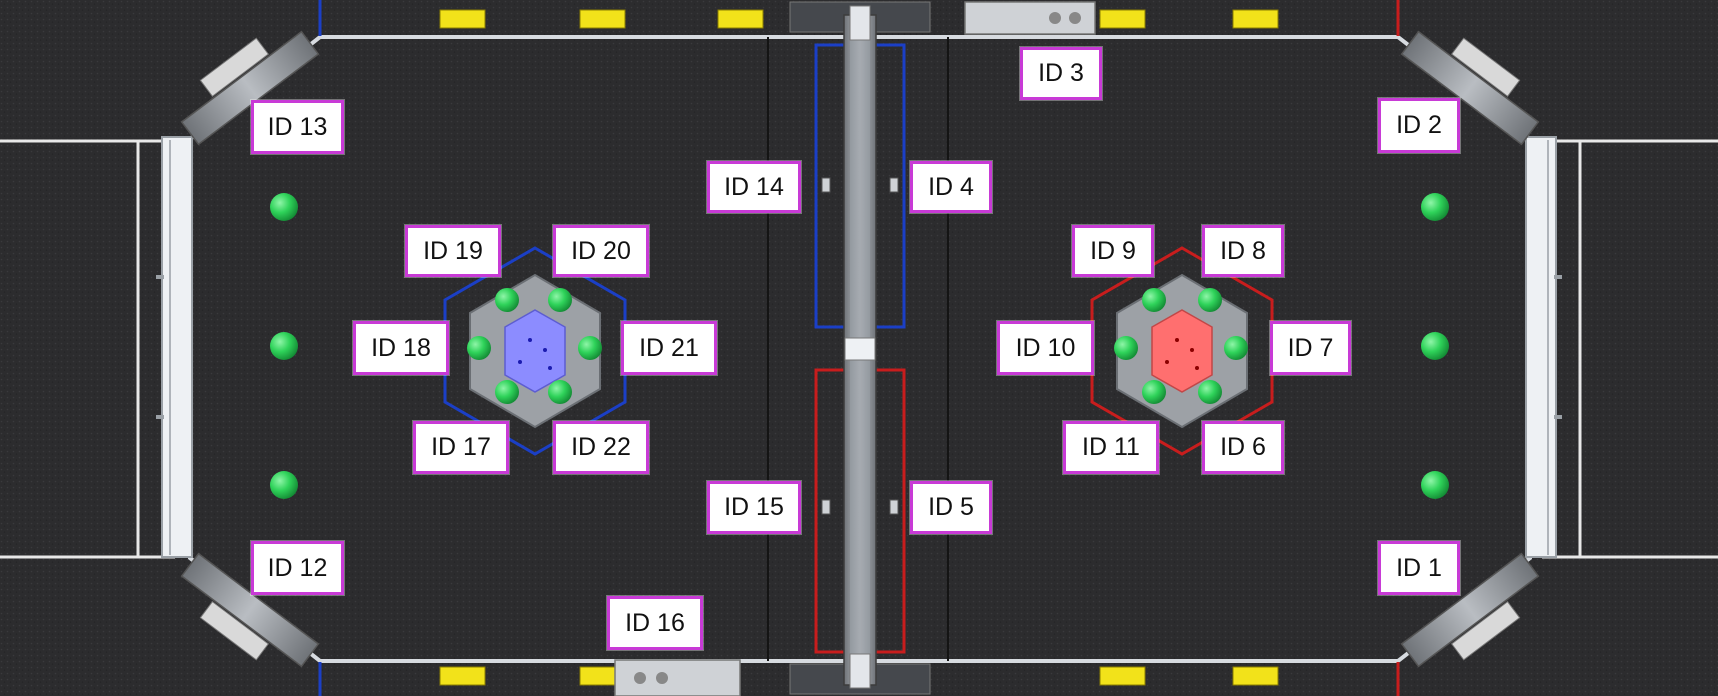 The height and width of the screenshot is (696, 1718). What do you see at coordinates (1061, 73) in the screenshot?
I see `tag-id-3: ID 3` at bounding box center [1061, 73].